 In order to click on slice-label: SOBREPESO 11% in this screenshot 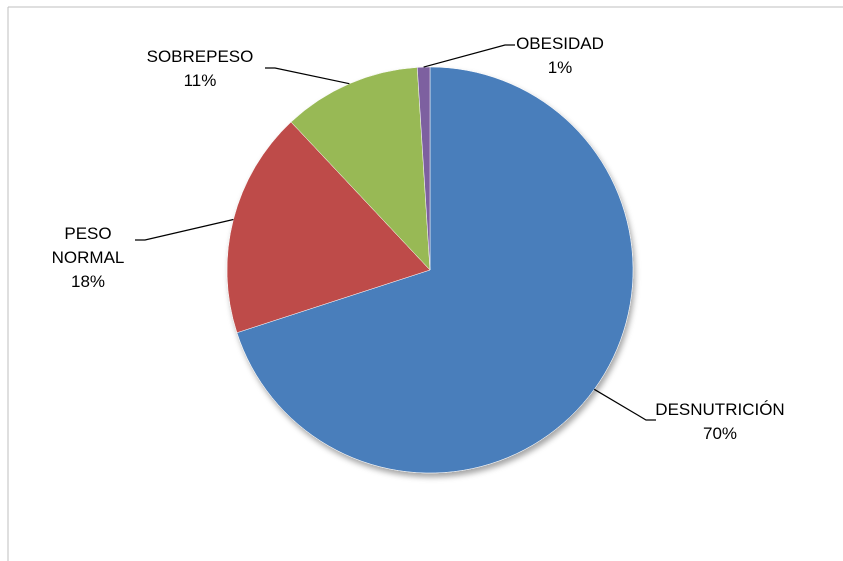, I will do `click(200, 69)`.